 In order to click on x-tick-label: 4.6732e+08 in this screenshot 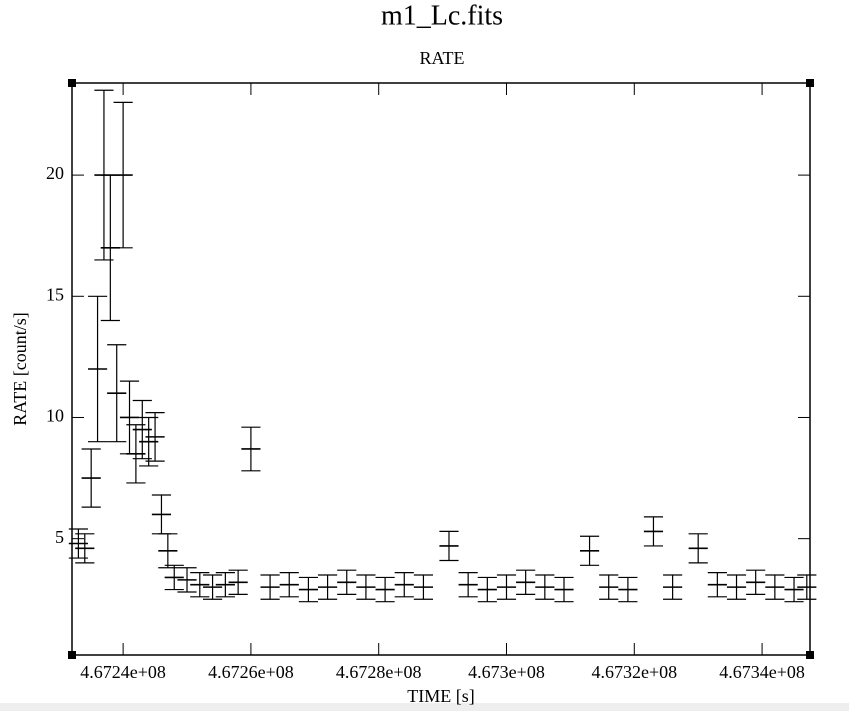, I will do `click(634, 672)`.